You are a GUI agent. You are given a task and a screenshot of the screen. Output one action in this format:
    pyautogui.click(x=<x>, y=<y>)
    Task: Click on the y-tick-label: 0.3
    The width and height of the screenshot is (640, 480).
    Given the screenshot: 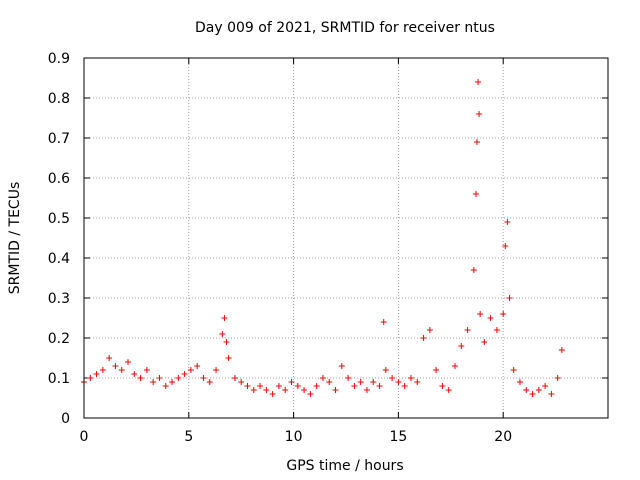 What is the action you would take?
    pyautogui.click(x=59, y=299)
    